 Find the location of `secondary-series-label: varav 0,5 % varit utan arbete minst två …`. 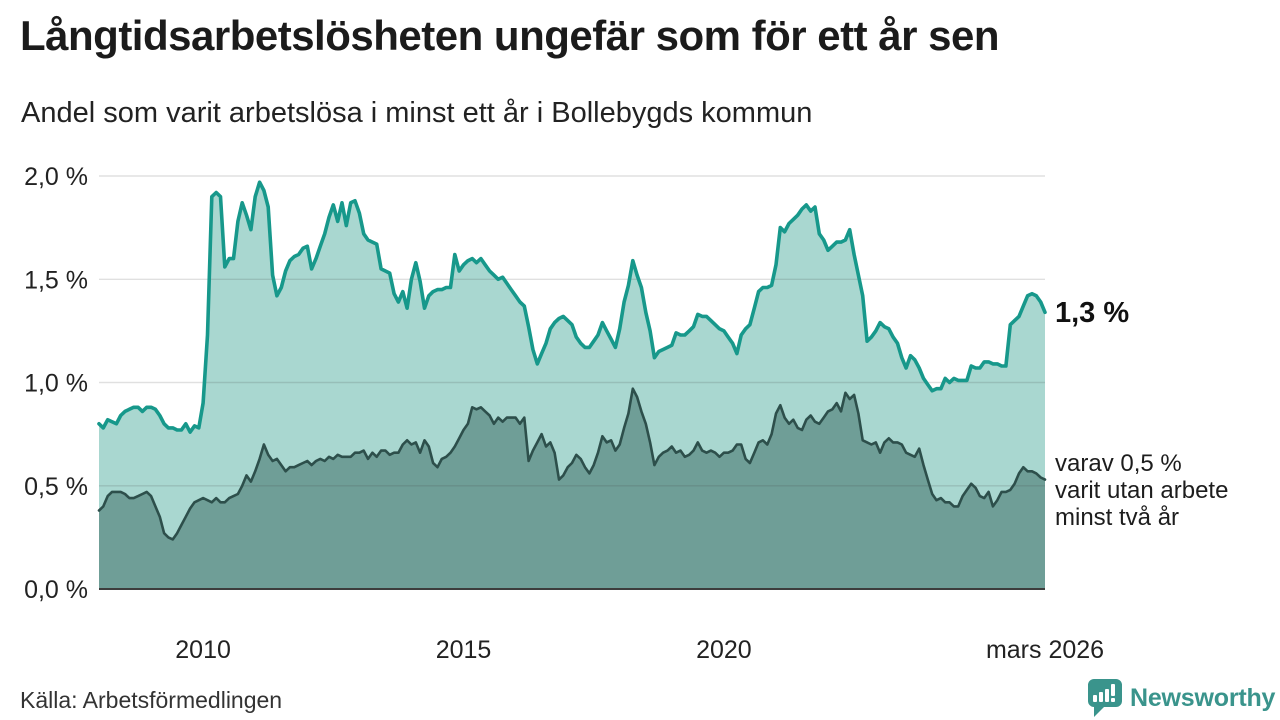

secondary-series-label: varav 0,5 % varit utan arbete minst två … is located at coordinates (1141, 490).